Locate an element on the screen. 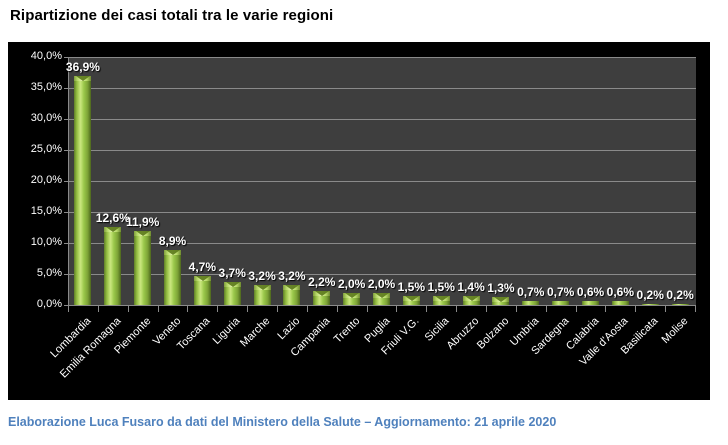 The height and width of the screenshot is (445, 728). bar-value-label: 3,7% is located at coordinates (232, 273).